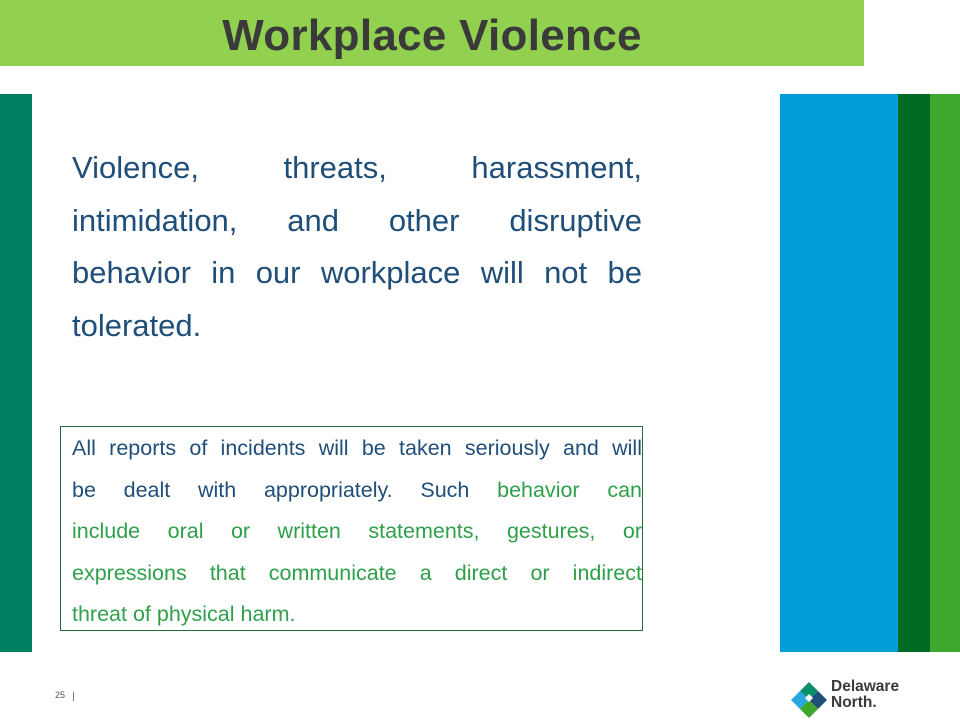 This screenshot has height=720, width=960. What do you see at coordinates (424, 220) in the screenshot?
I see `word: other` at bounding box center [424, 220].